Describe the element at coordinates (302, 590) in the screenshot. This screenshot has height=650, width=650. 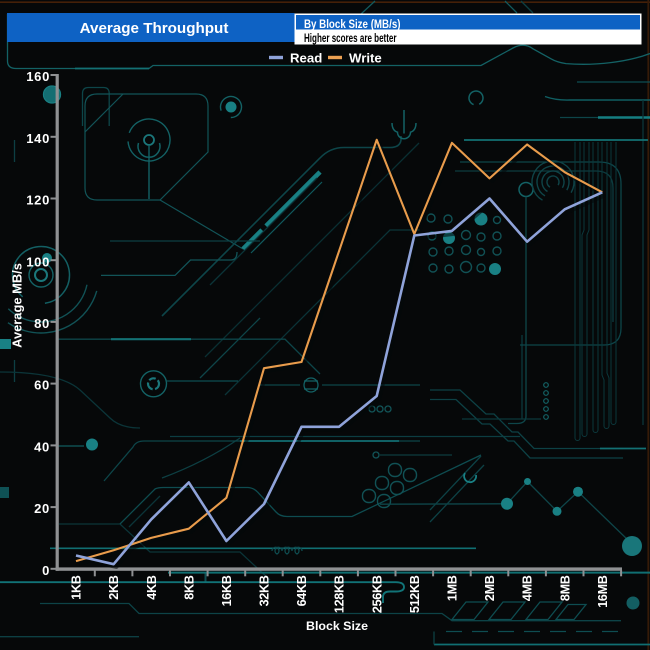
I see `svg-text: 64KB` at that location.